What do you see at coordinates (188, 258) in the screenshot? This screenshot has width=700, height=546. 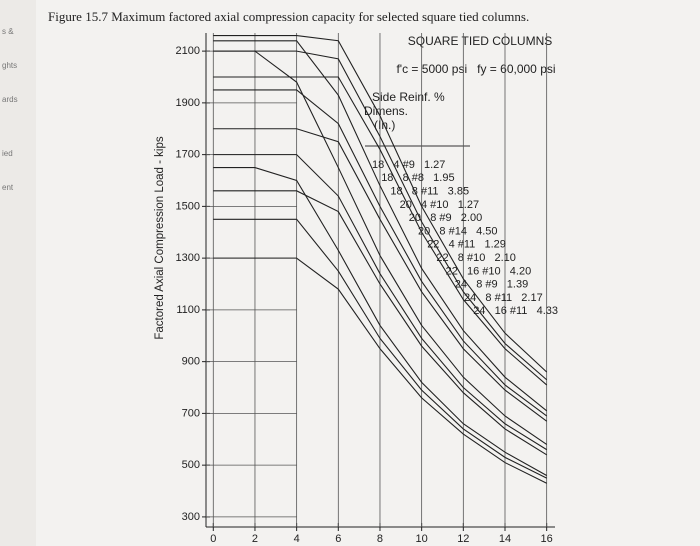 I see `y-tick-label: 1300` at bounding box center [188, 258].